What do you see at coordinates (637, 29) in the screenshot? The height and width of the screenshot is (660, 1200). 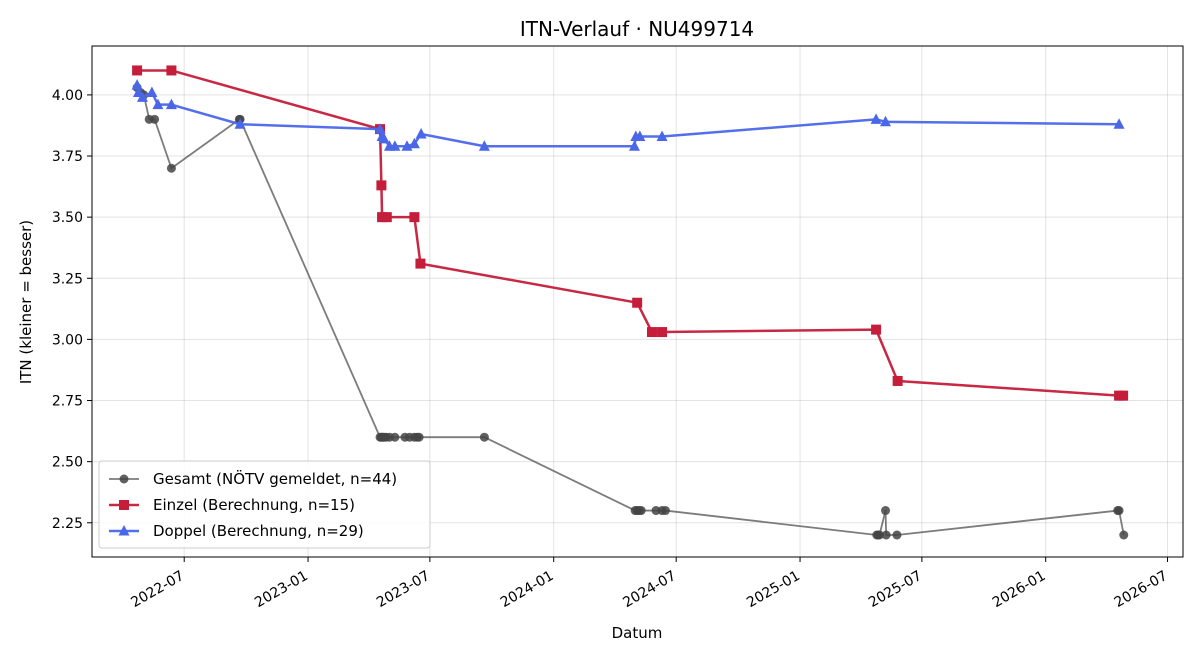 I see `chart-title: ITN-Verlauf · NU499714` at bounding box center [637, 29].